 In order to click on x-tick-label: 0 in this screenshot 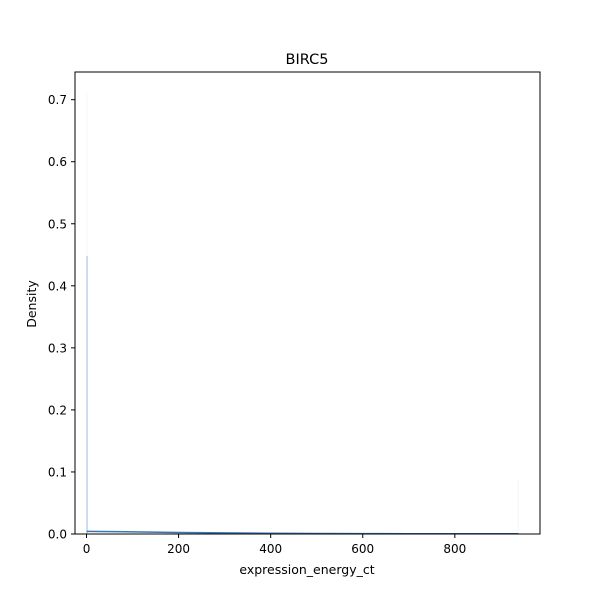, I will do `click(87, 549)`.